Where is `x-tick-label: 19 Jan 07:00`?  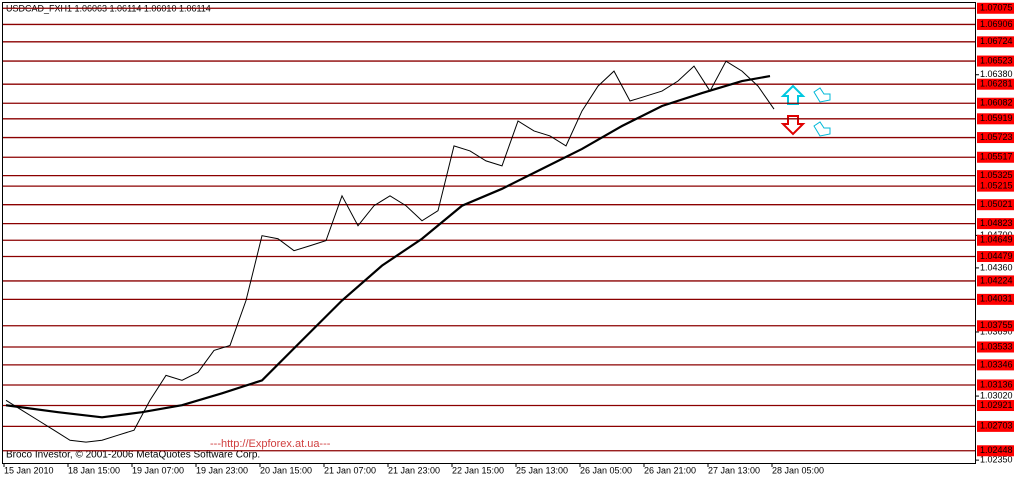 x-tick-label: 19 Jan 07:00 is located at coordinates (158, 470).